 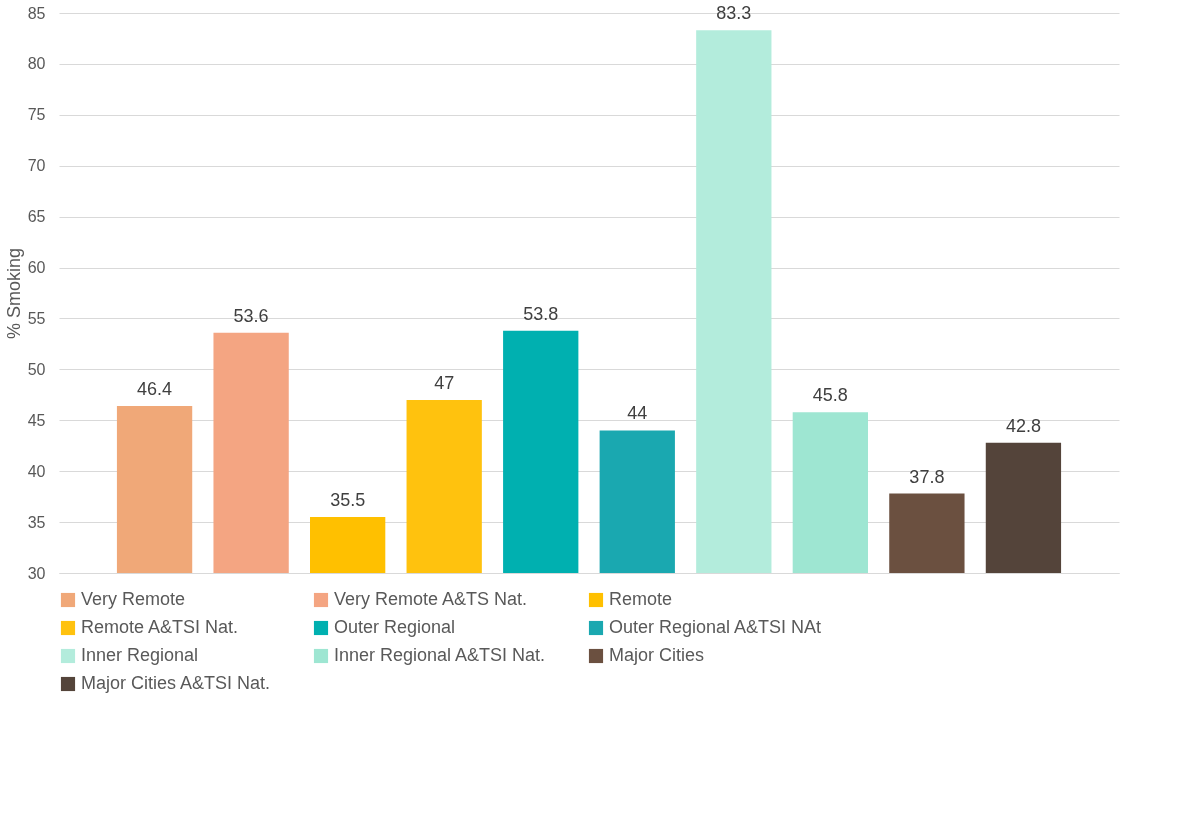 What do you see at coordinates (140, 655) in the screenshot?
I see `legend-label: Inner Regional` at bounding box center [140, 655].